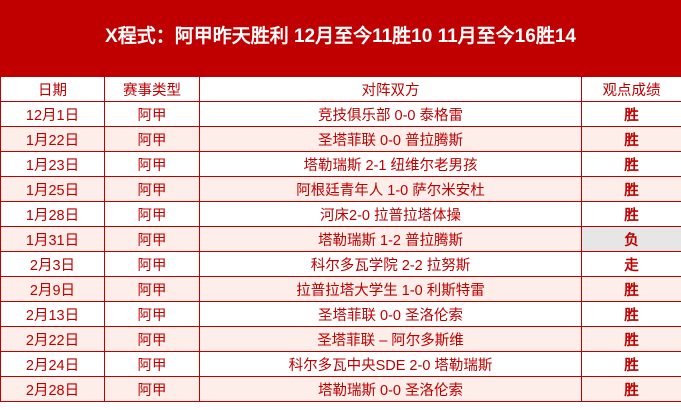  What do you see at coordinates (52, 389) in the screenshot?
I see `cell-date: 2月28日` at bounding box center [52, 389].